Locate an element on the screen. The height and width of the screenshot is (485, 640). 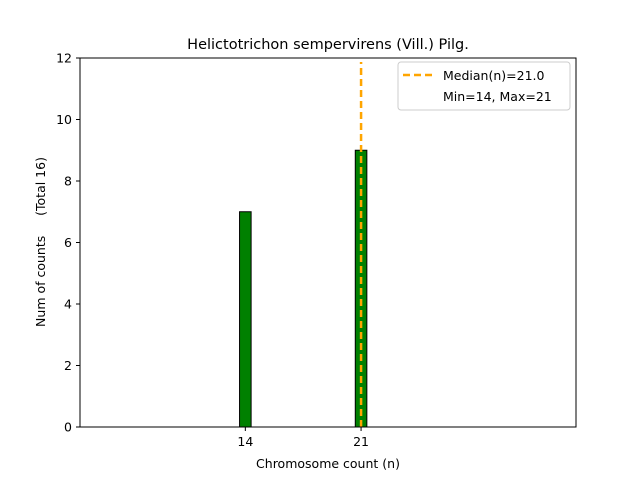
x-axis-label: Chromosome count (n) is located at coordinates (328, 463).